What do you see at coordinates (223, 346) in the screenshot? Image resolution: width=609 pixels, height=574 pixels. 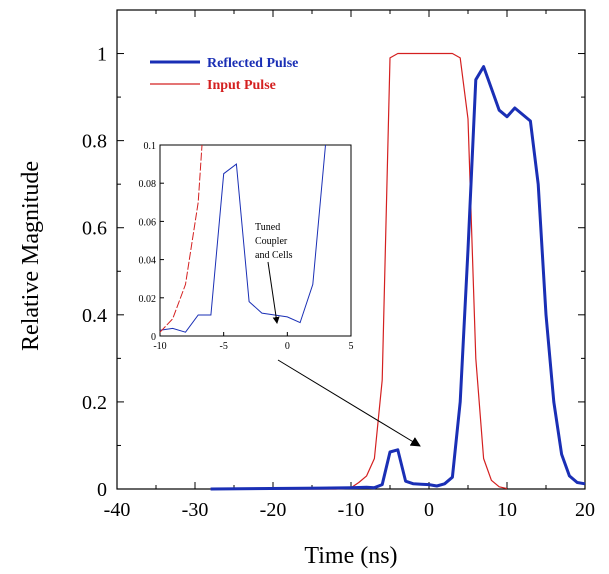 I see `inset-x-tick-label: -5` at bounding box center [223, 346].